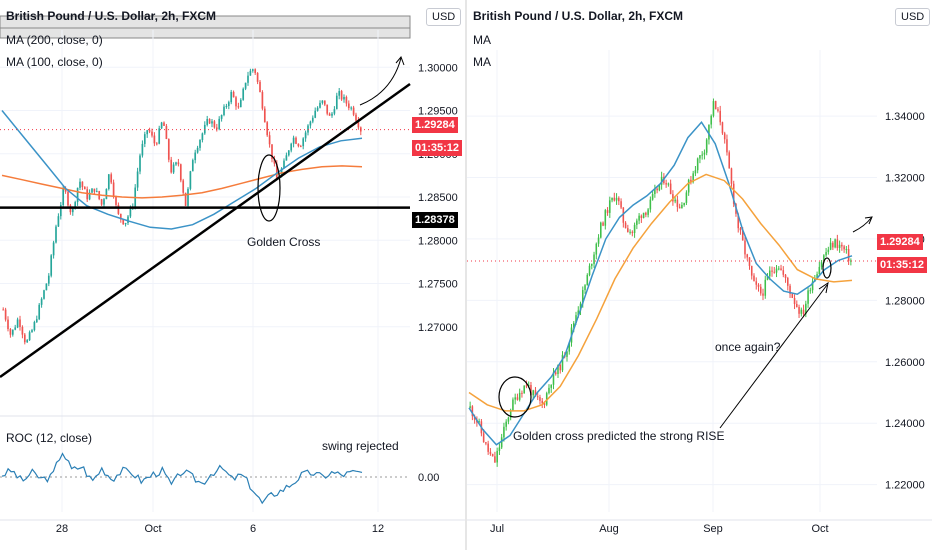 This screenshot has height=550, width=932. What do you see at coordinates (435, 125) in the screenshot?
I see `left-price-tag: 1.29284` at bounding box center [435, 125].